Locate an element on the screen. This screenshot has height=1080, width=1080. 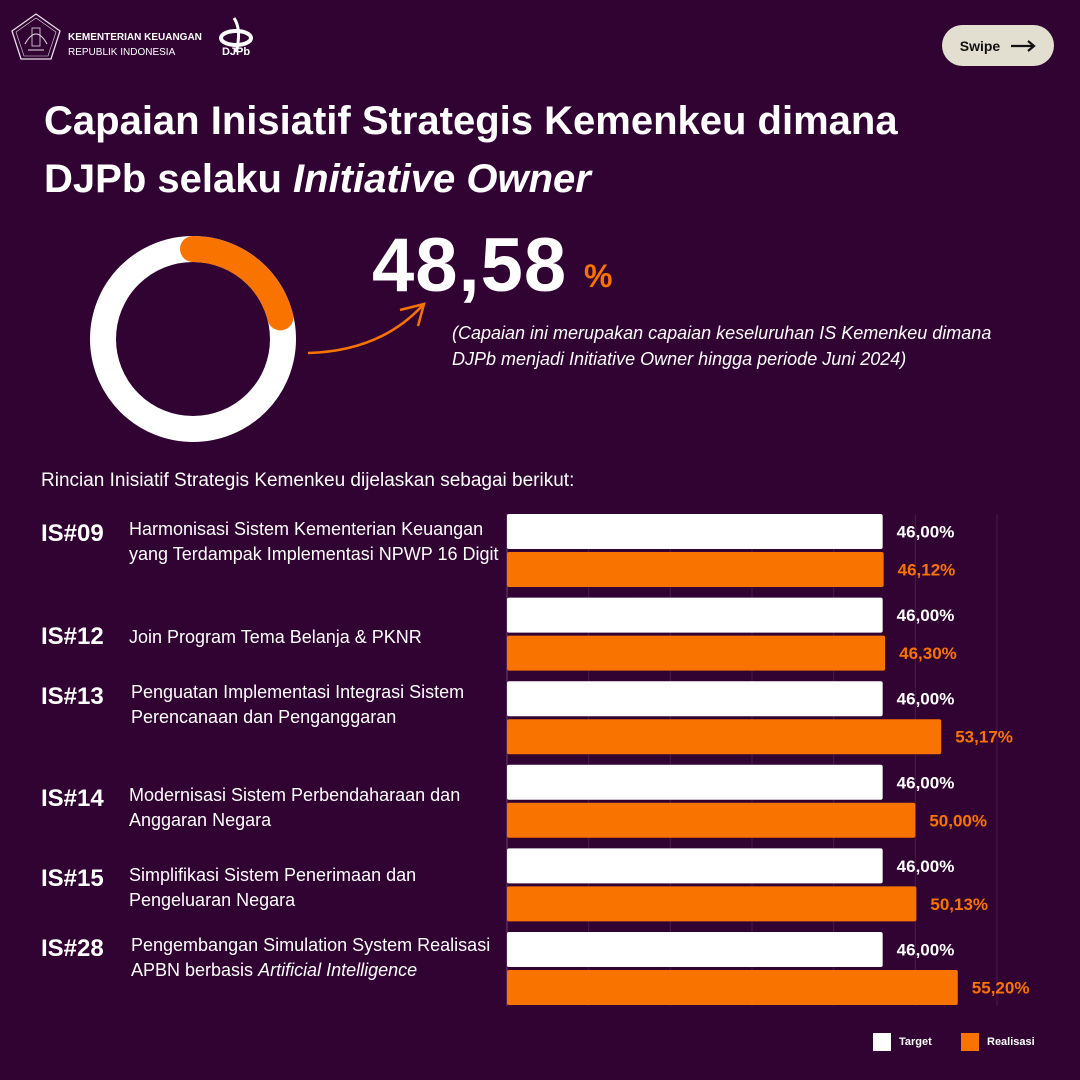
title-line2: DJPb selaku Initiative Owner is located at coordinates (544, 179).